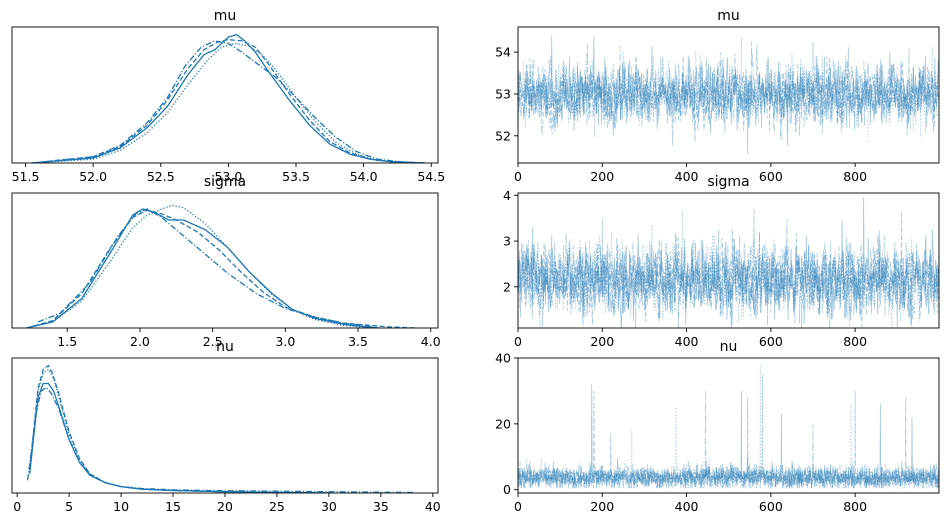 The image size is (950, 526). I want to click on x-tick-label: 20, so click(225, 506).